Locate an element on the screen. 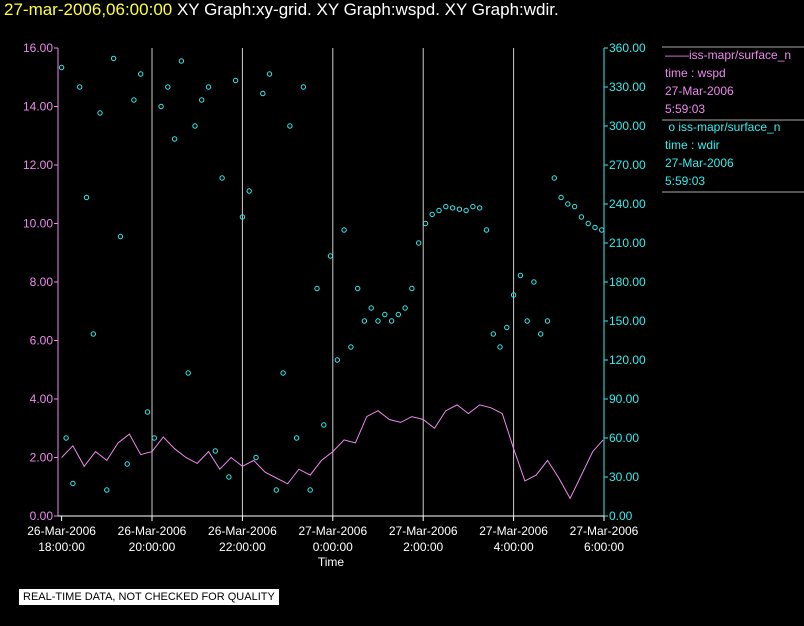  legend-wdir-name: iss-mapr/surface_n is located at coordinates (729, 127).